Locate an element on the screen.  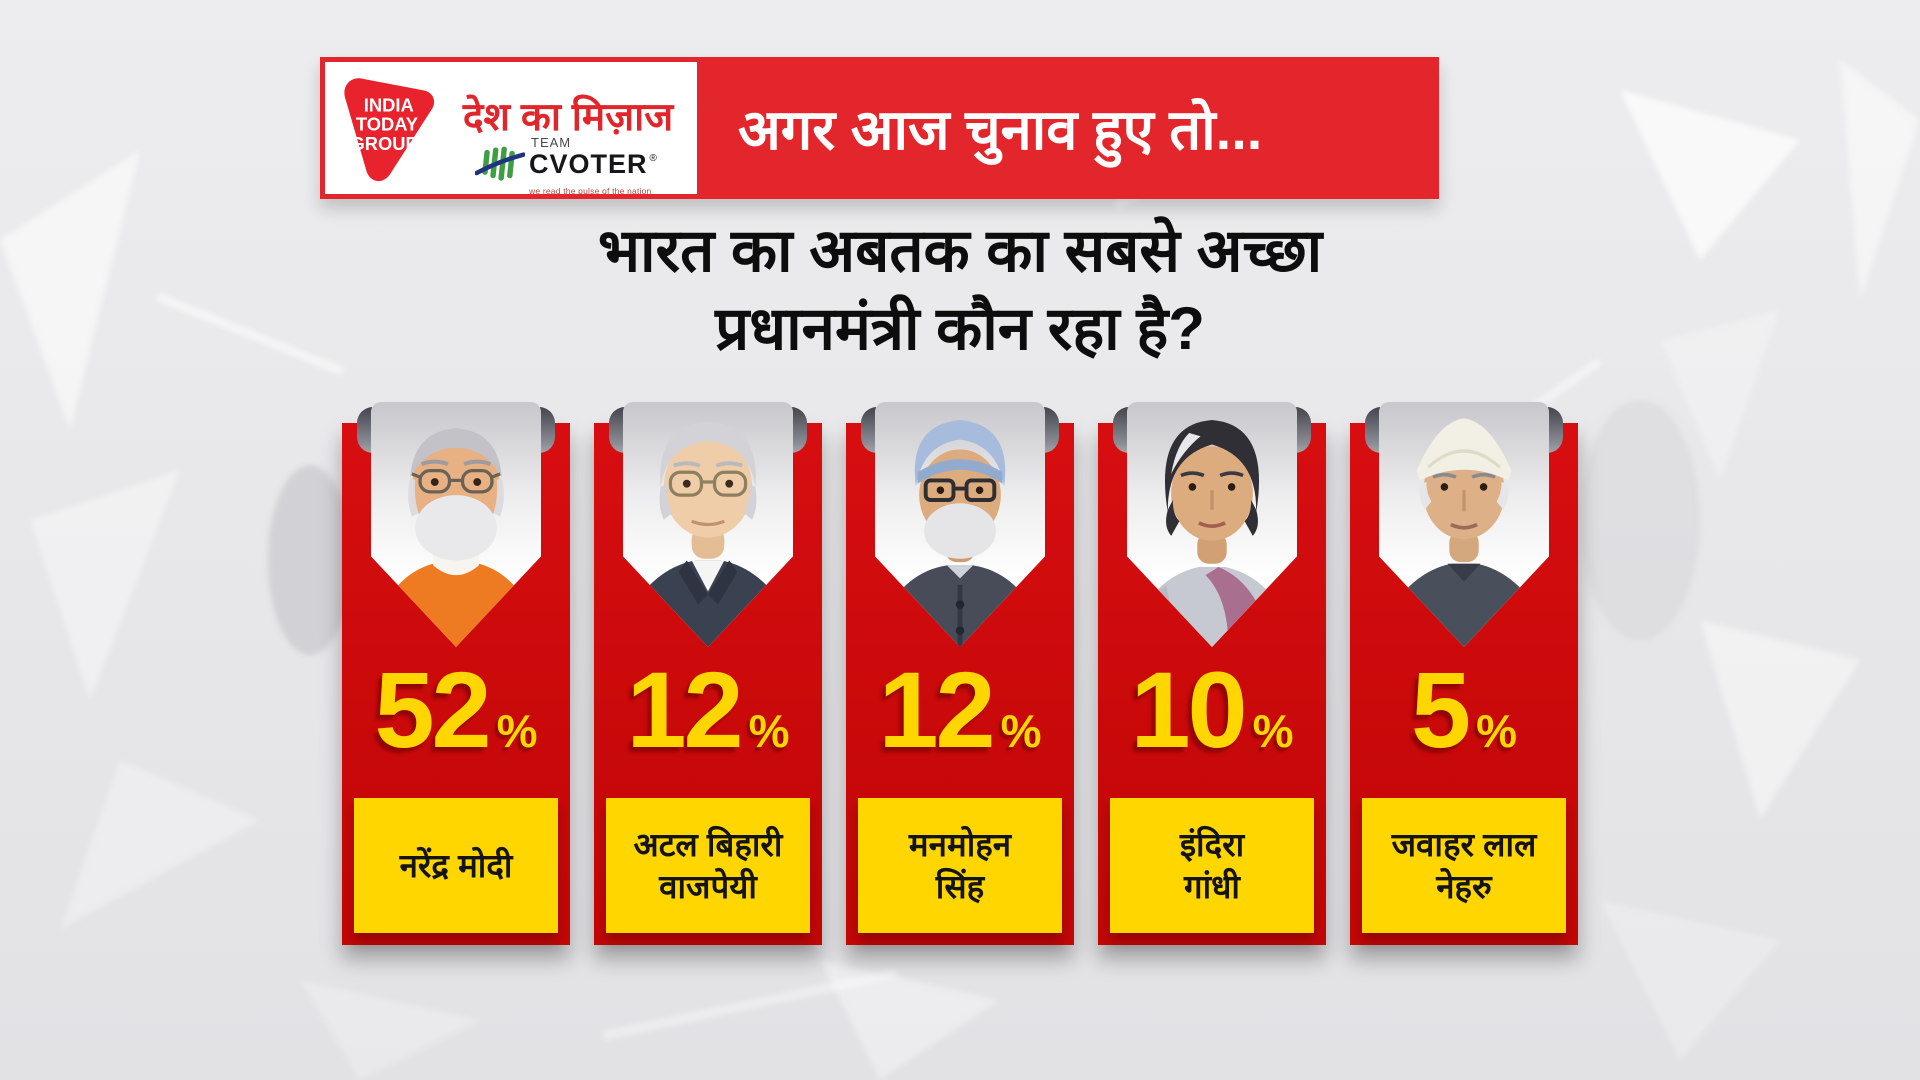
candidate-name-line: गांधी is located at coordinates (1212, 886).